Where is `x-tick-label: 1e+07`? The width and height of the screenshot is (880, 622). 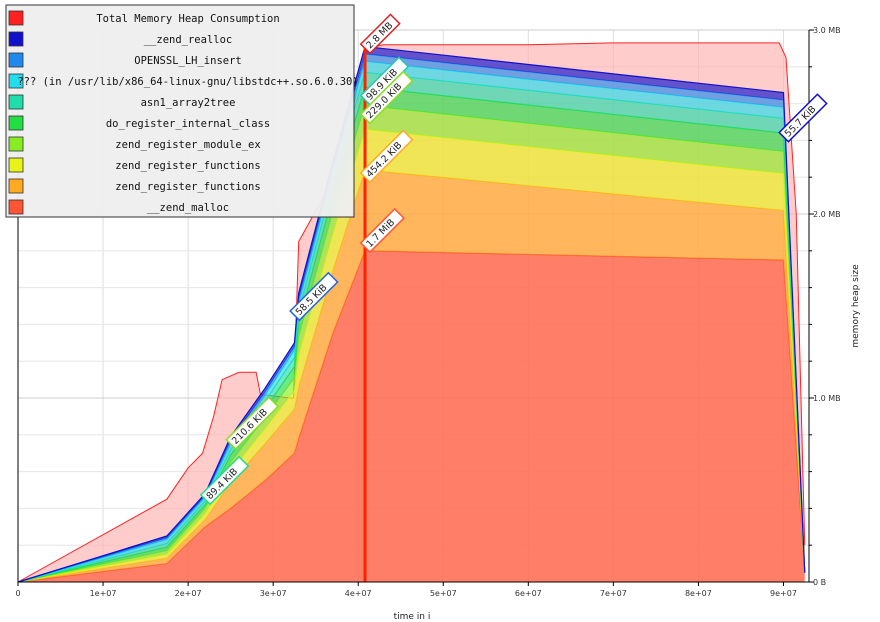 x-tick-label: 1e+07 is located at coordinates (103, 593).